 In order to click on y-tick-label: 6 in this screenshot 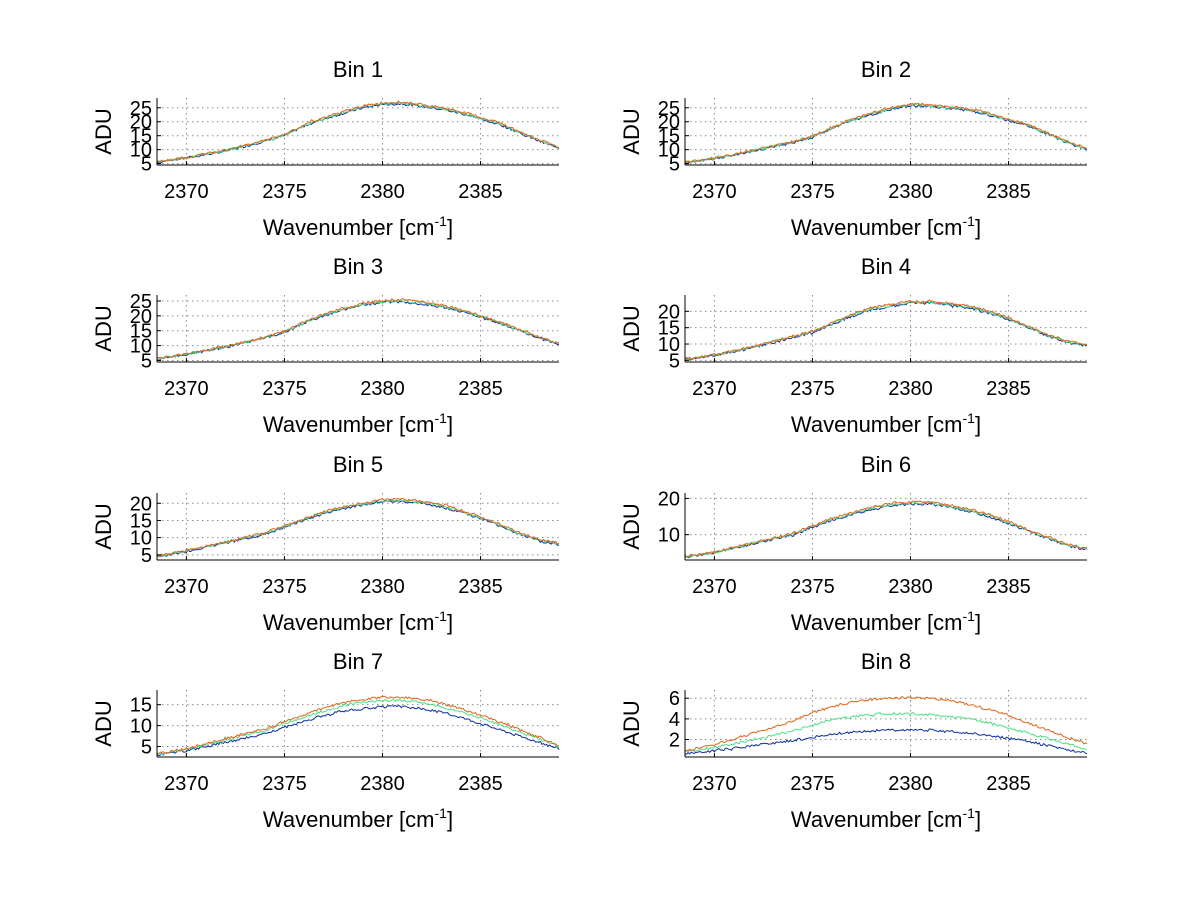, I will do `click(674, 699)`.